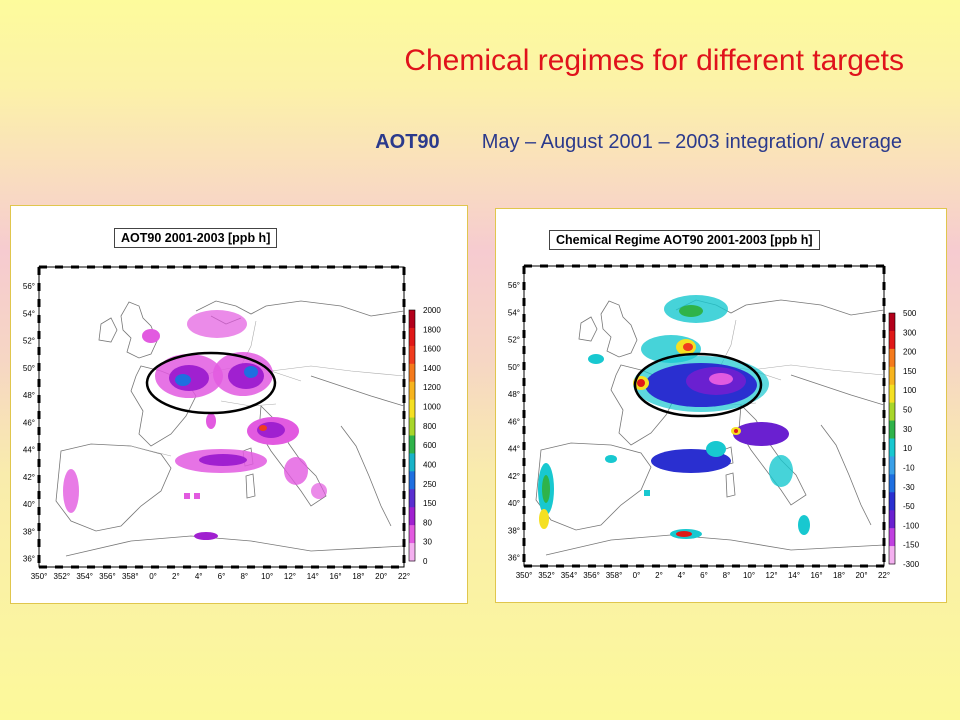  Describe the element at coordinates (514, 476) in the screenshot. I see `lat-tick-label: 42°` at that location.